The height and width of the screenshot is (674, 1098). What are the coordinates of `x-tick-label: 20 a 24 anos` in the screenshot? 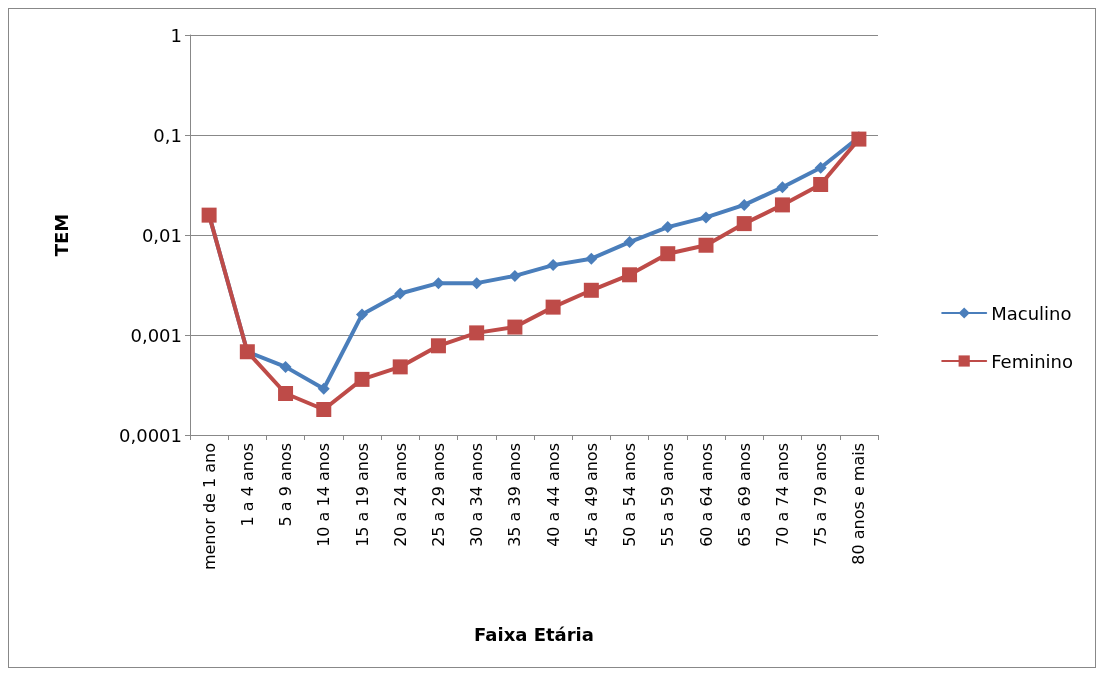 It's located at (400, 495).